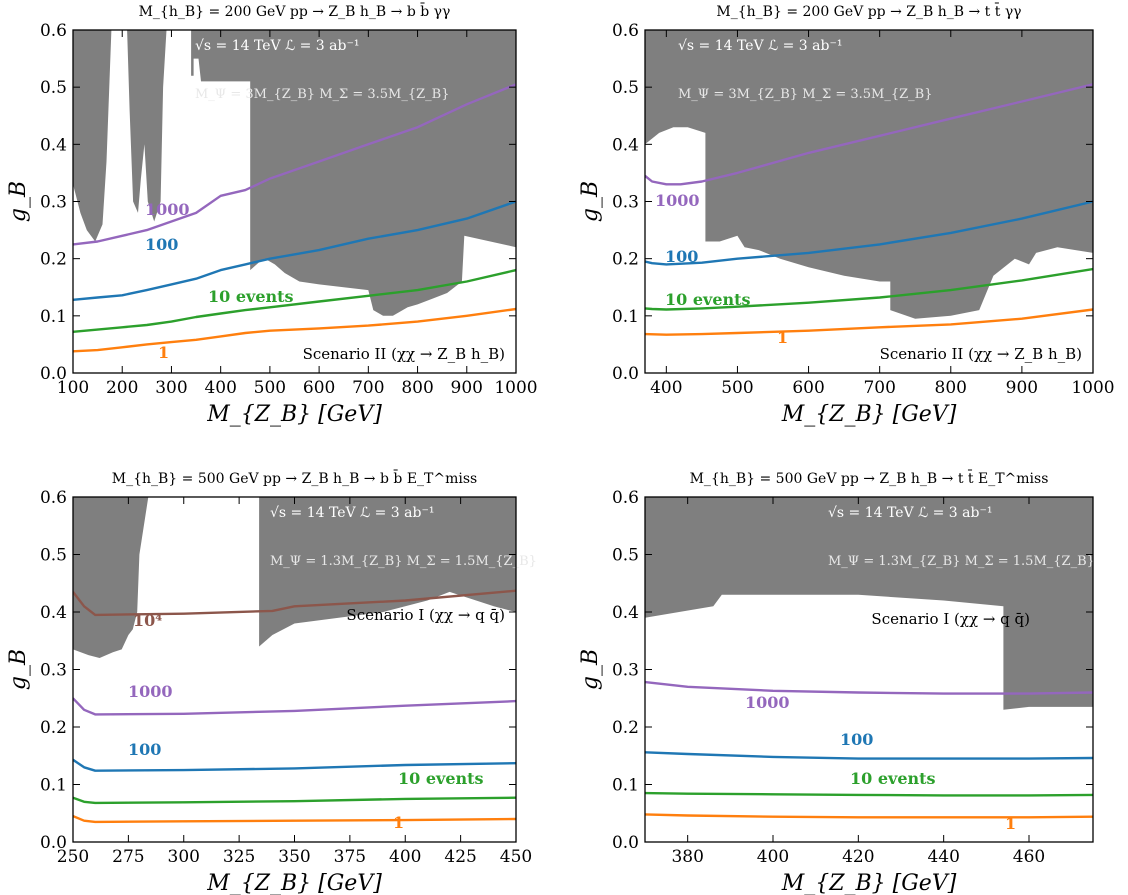  I want to click on x-tick-label: 1000, so click(515, 388).